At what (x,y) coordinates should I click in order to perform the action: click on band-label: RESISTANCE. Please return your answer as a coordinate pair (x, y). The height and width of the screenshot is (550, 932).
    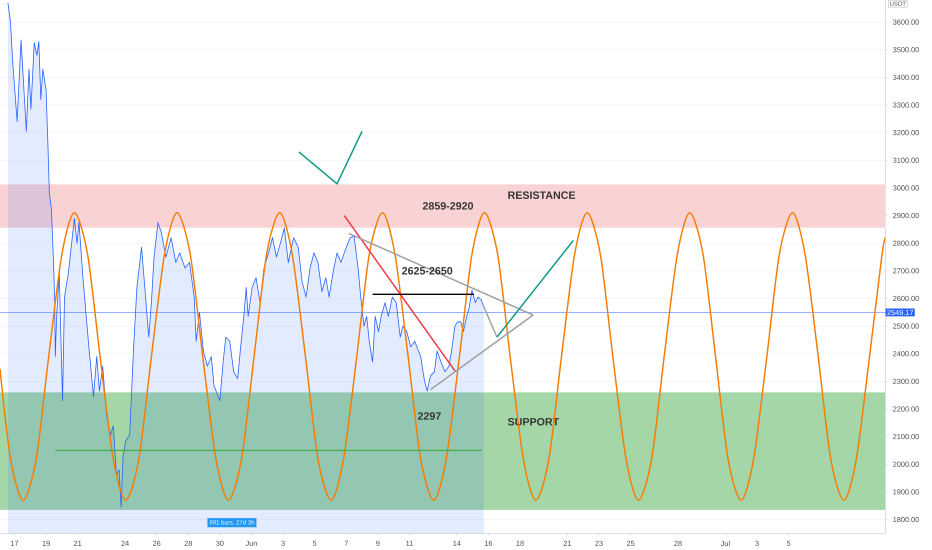
    Looking at the image, I should click on (542, 195).